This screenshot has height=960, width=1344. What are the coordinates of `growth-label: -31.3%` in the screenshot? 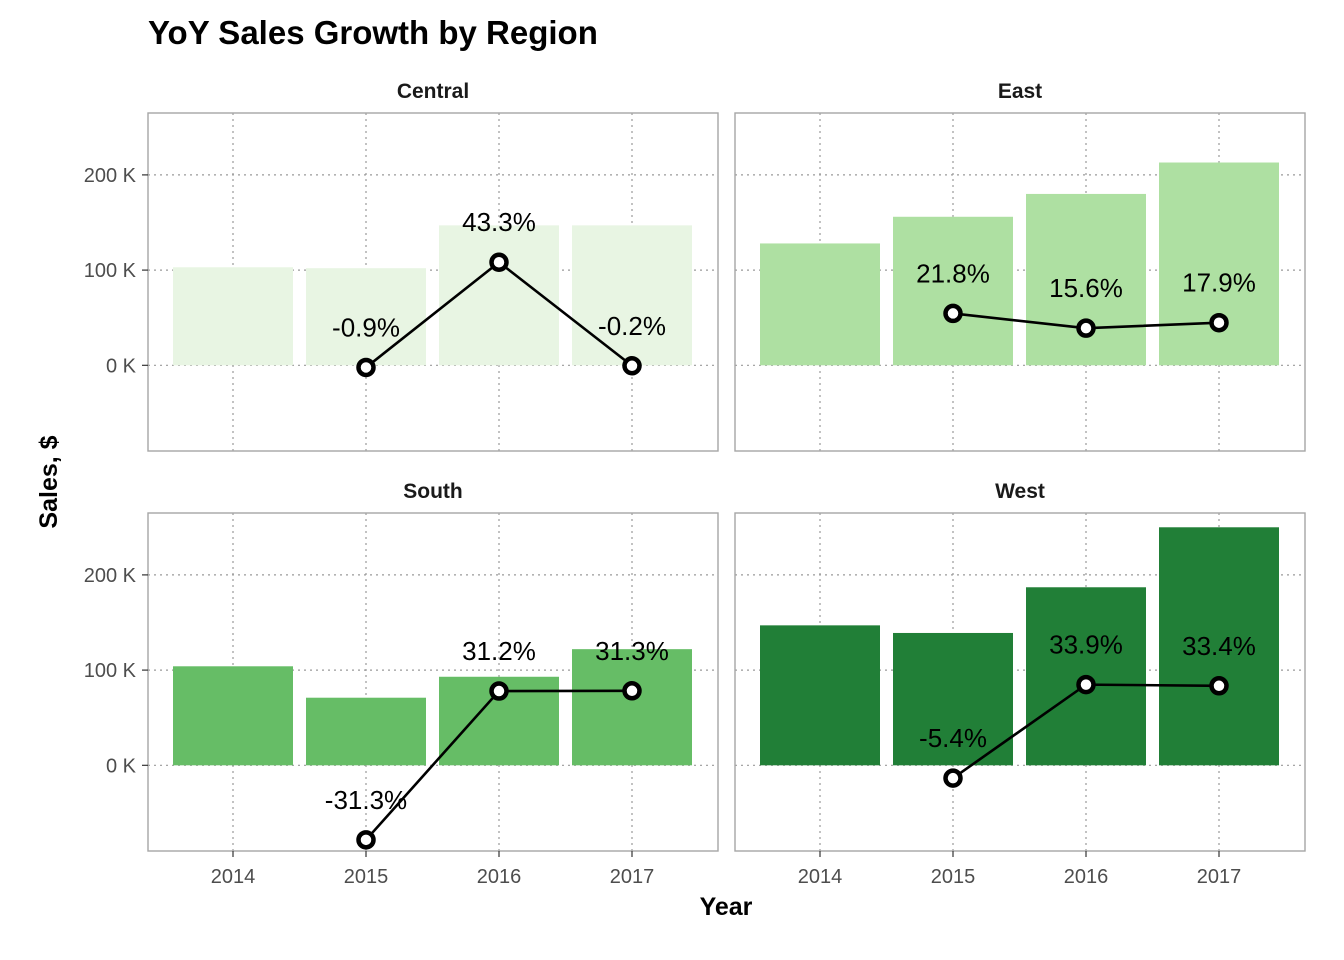 It's located at (366, 800).